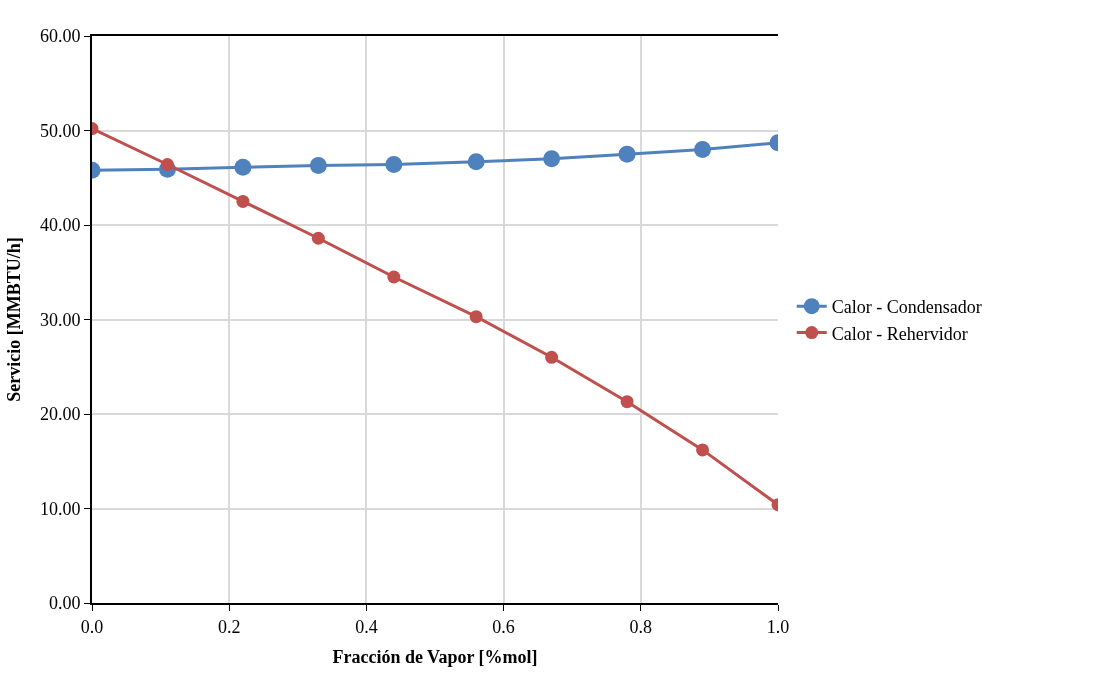  I want to click on y-tick-label: 60.00, so click(60, 36).